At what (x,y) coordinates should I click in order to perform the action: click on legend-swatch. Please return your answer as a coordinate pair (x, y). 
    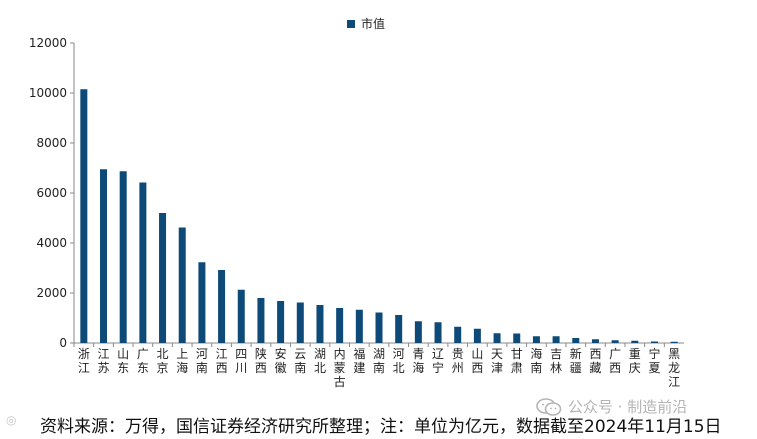
    Looking at the image, I should click on (351, 23).